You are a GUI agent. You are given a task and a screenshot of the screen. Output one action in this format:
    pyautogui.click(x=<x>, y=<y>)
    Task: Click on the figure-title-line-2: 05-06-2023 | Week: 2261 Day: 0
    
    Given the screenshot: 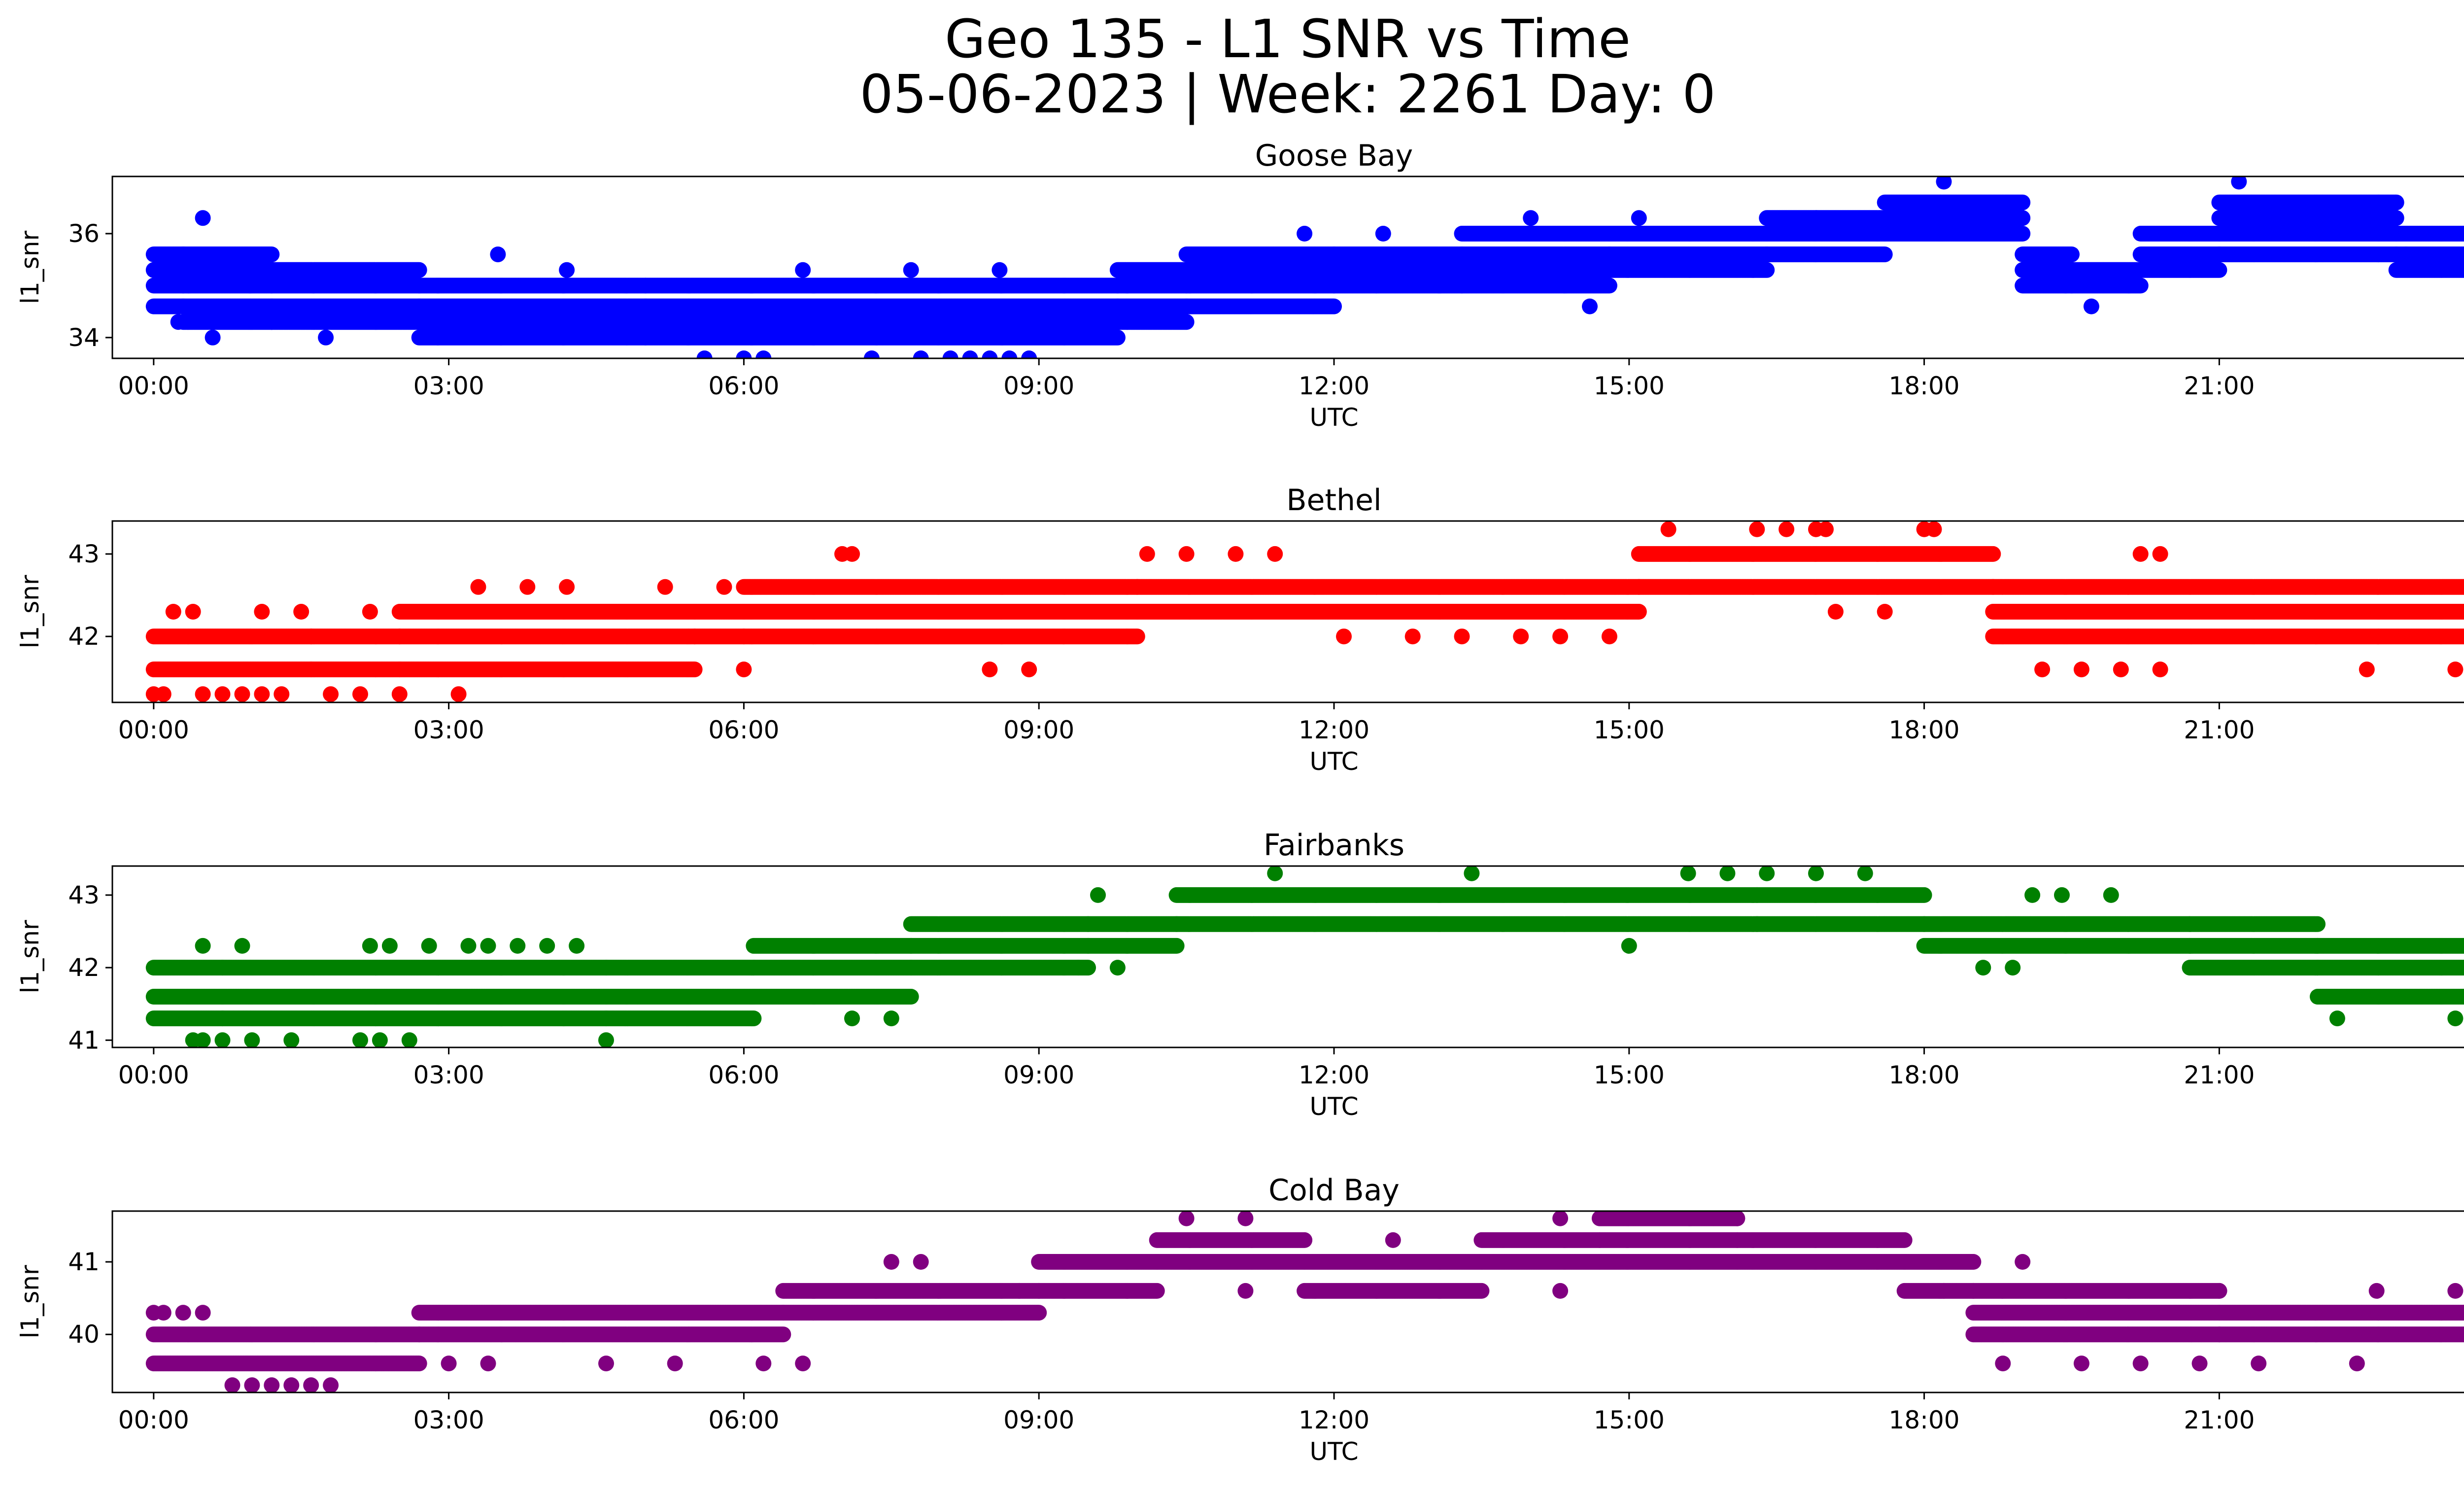 What is the action you would take?
    pyautogui.click(x=1232, y=94)
    